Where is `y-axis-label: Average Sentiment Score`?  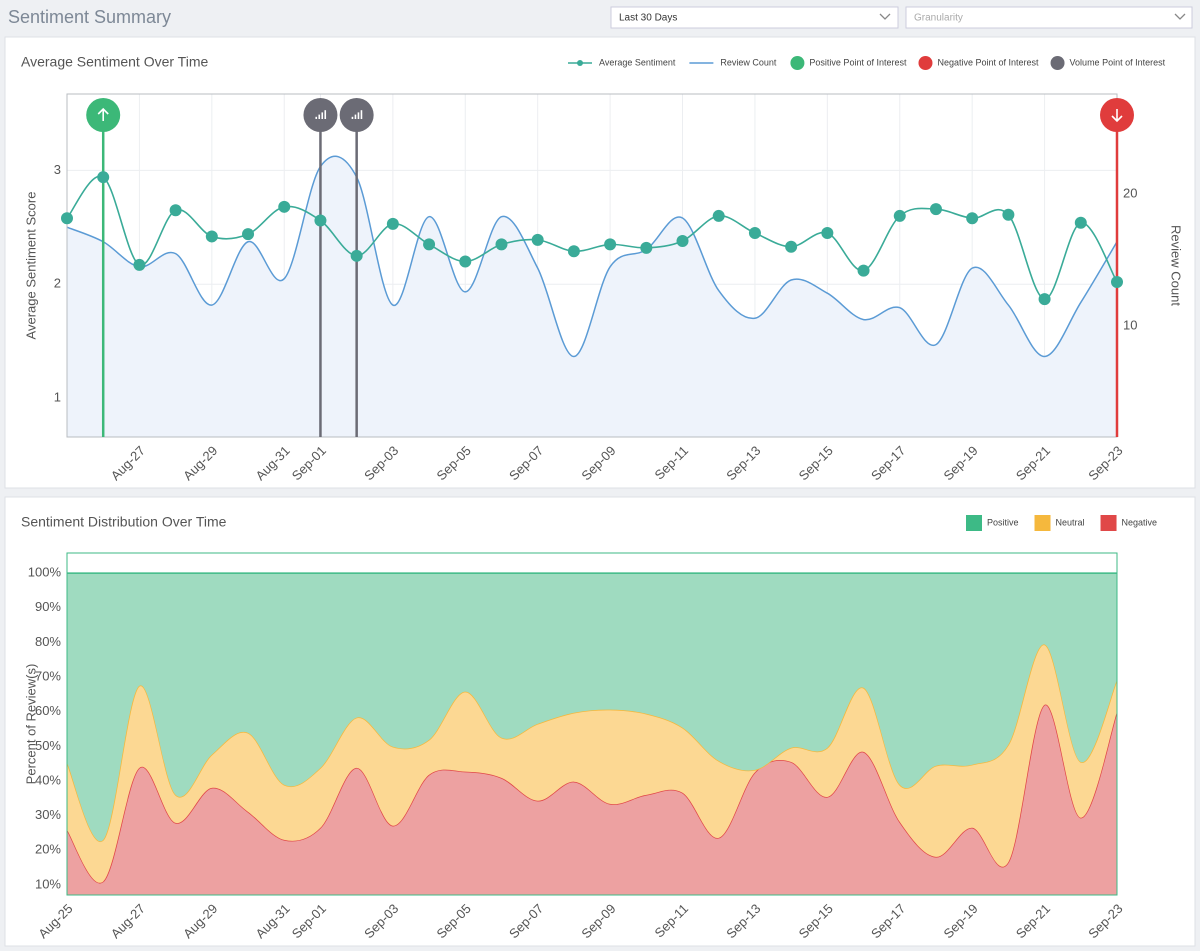
y-axis-label: Average Sentiment Score is located at coordinates (30, 266).